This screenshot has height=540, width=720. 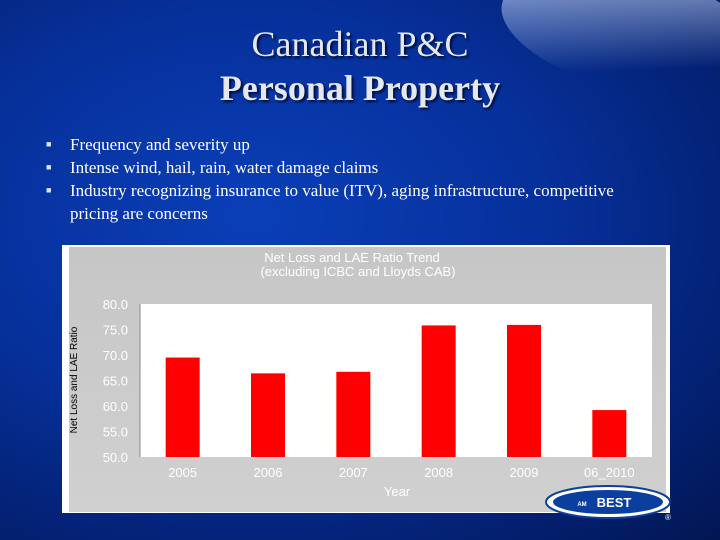 I want to click on data-label: 75.8, so click(x=438, y=314).